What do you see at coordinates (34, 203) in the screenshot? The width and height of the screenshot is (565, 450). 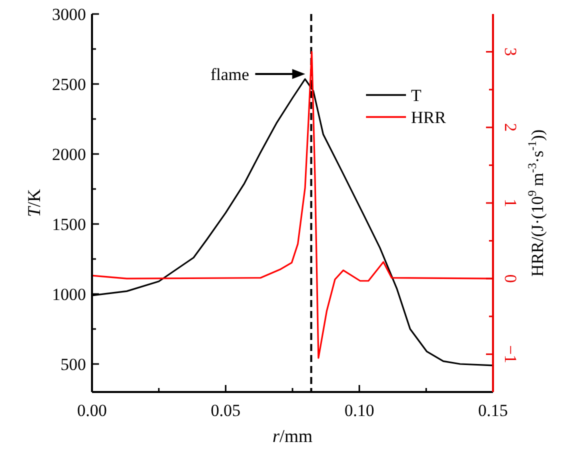 I see `y-axis-title: T/K` at bounding box center [34, 203].